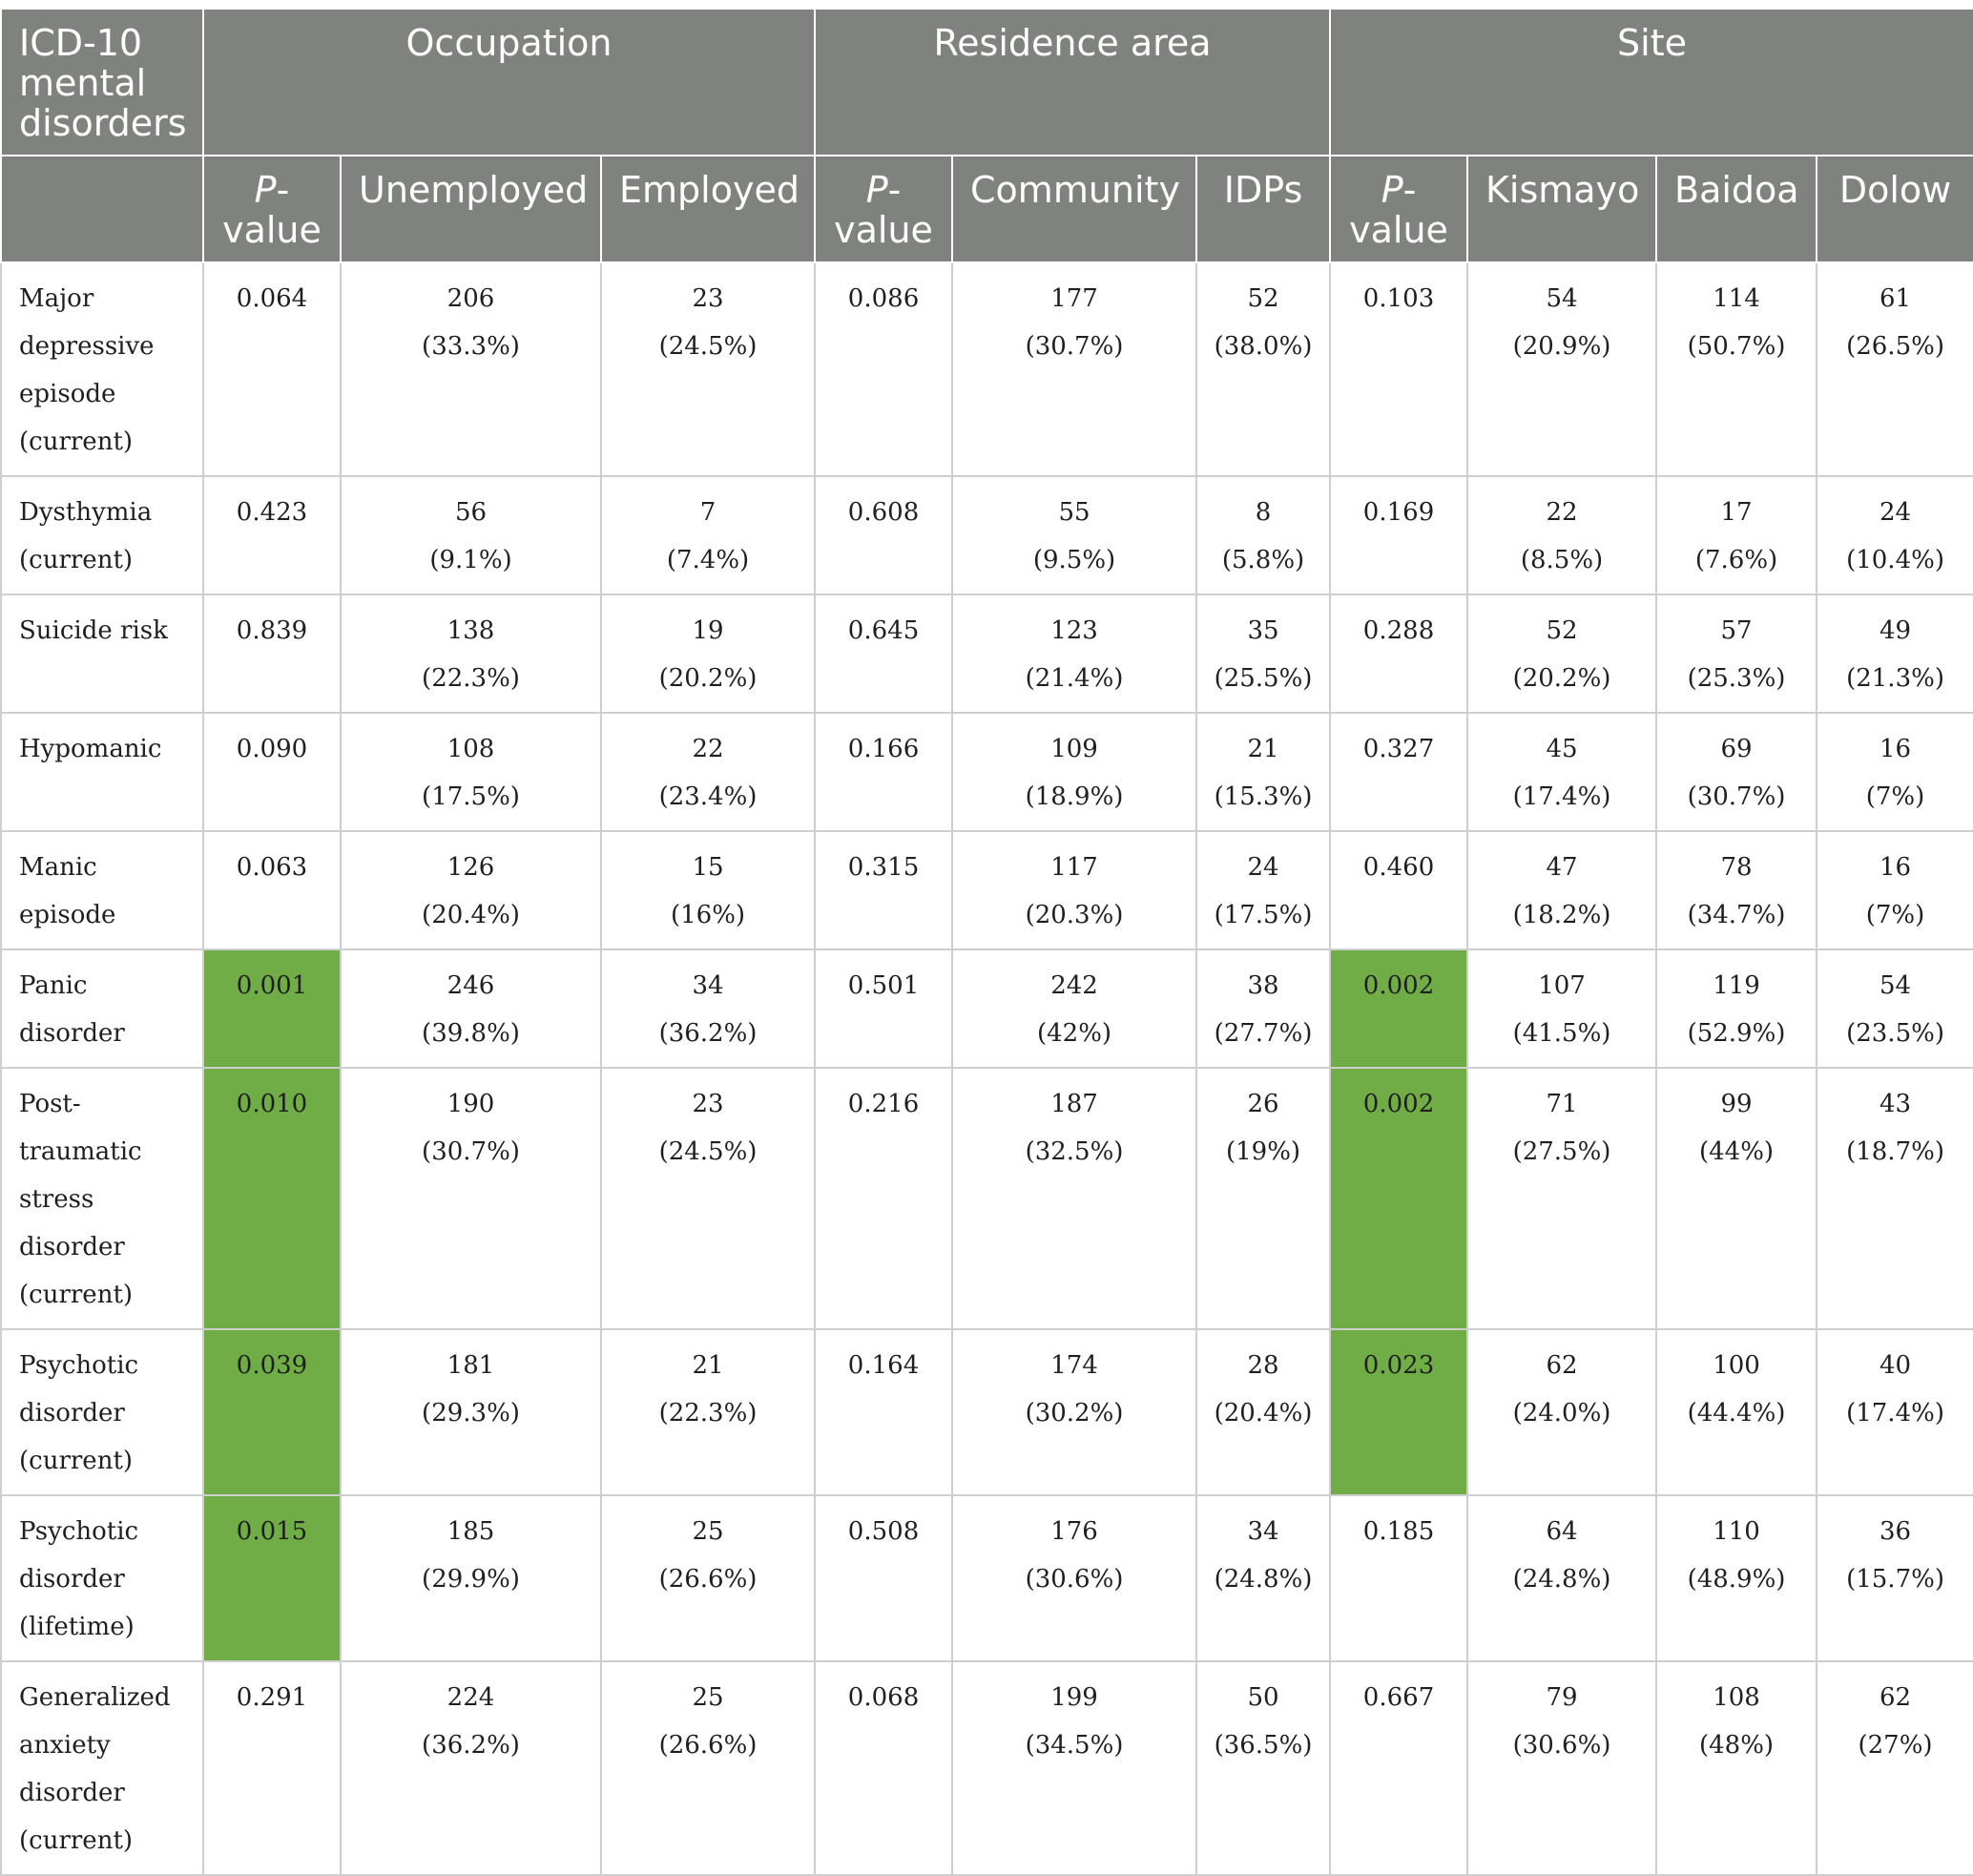 This screenshot has height=1876, width=1973. What do you see at coordinates (1562, 1104) in the screenshot?
I see `count-value: 71` at bounding box center [1562, 1104].